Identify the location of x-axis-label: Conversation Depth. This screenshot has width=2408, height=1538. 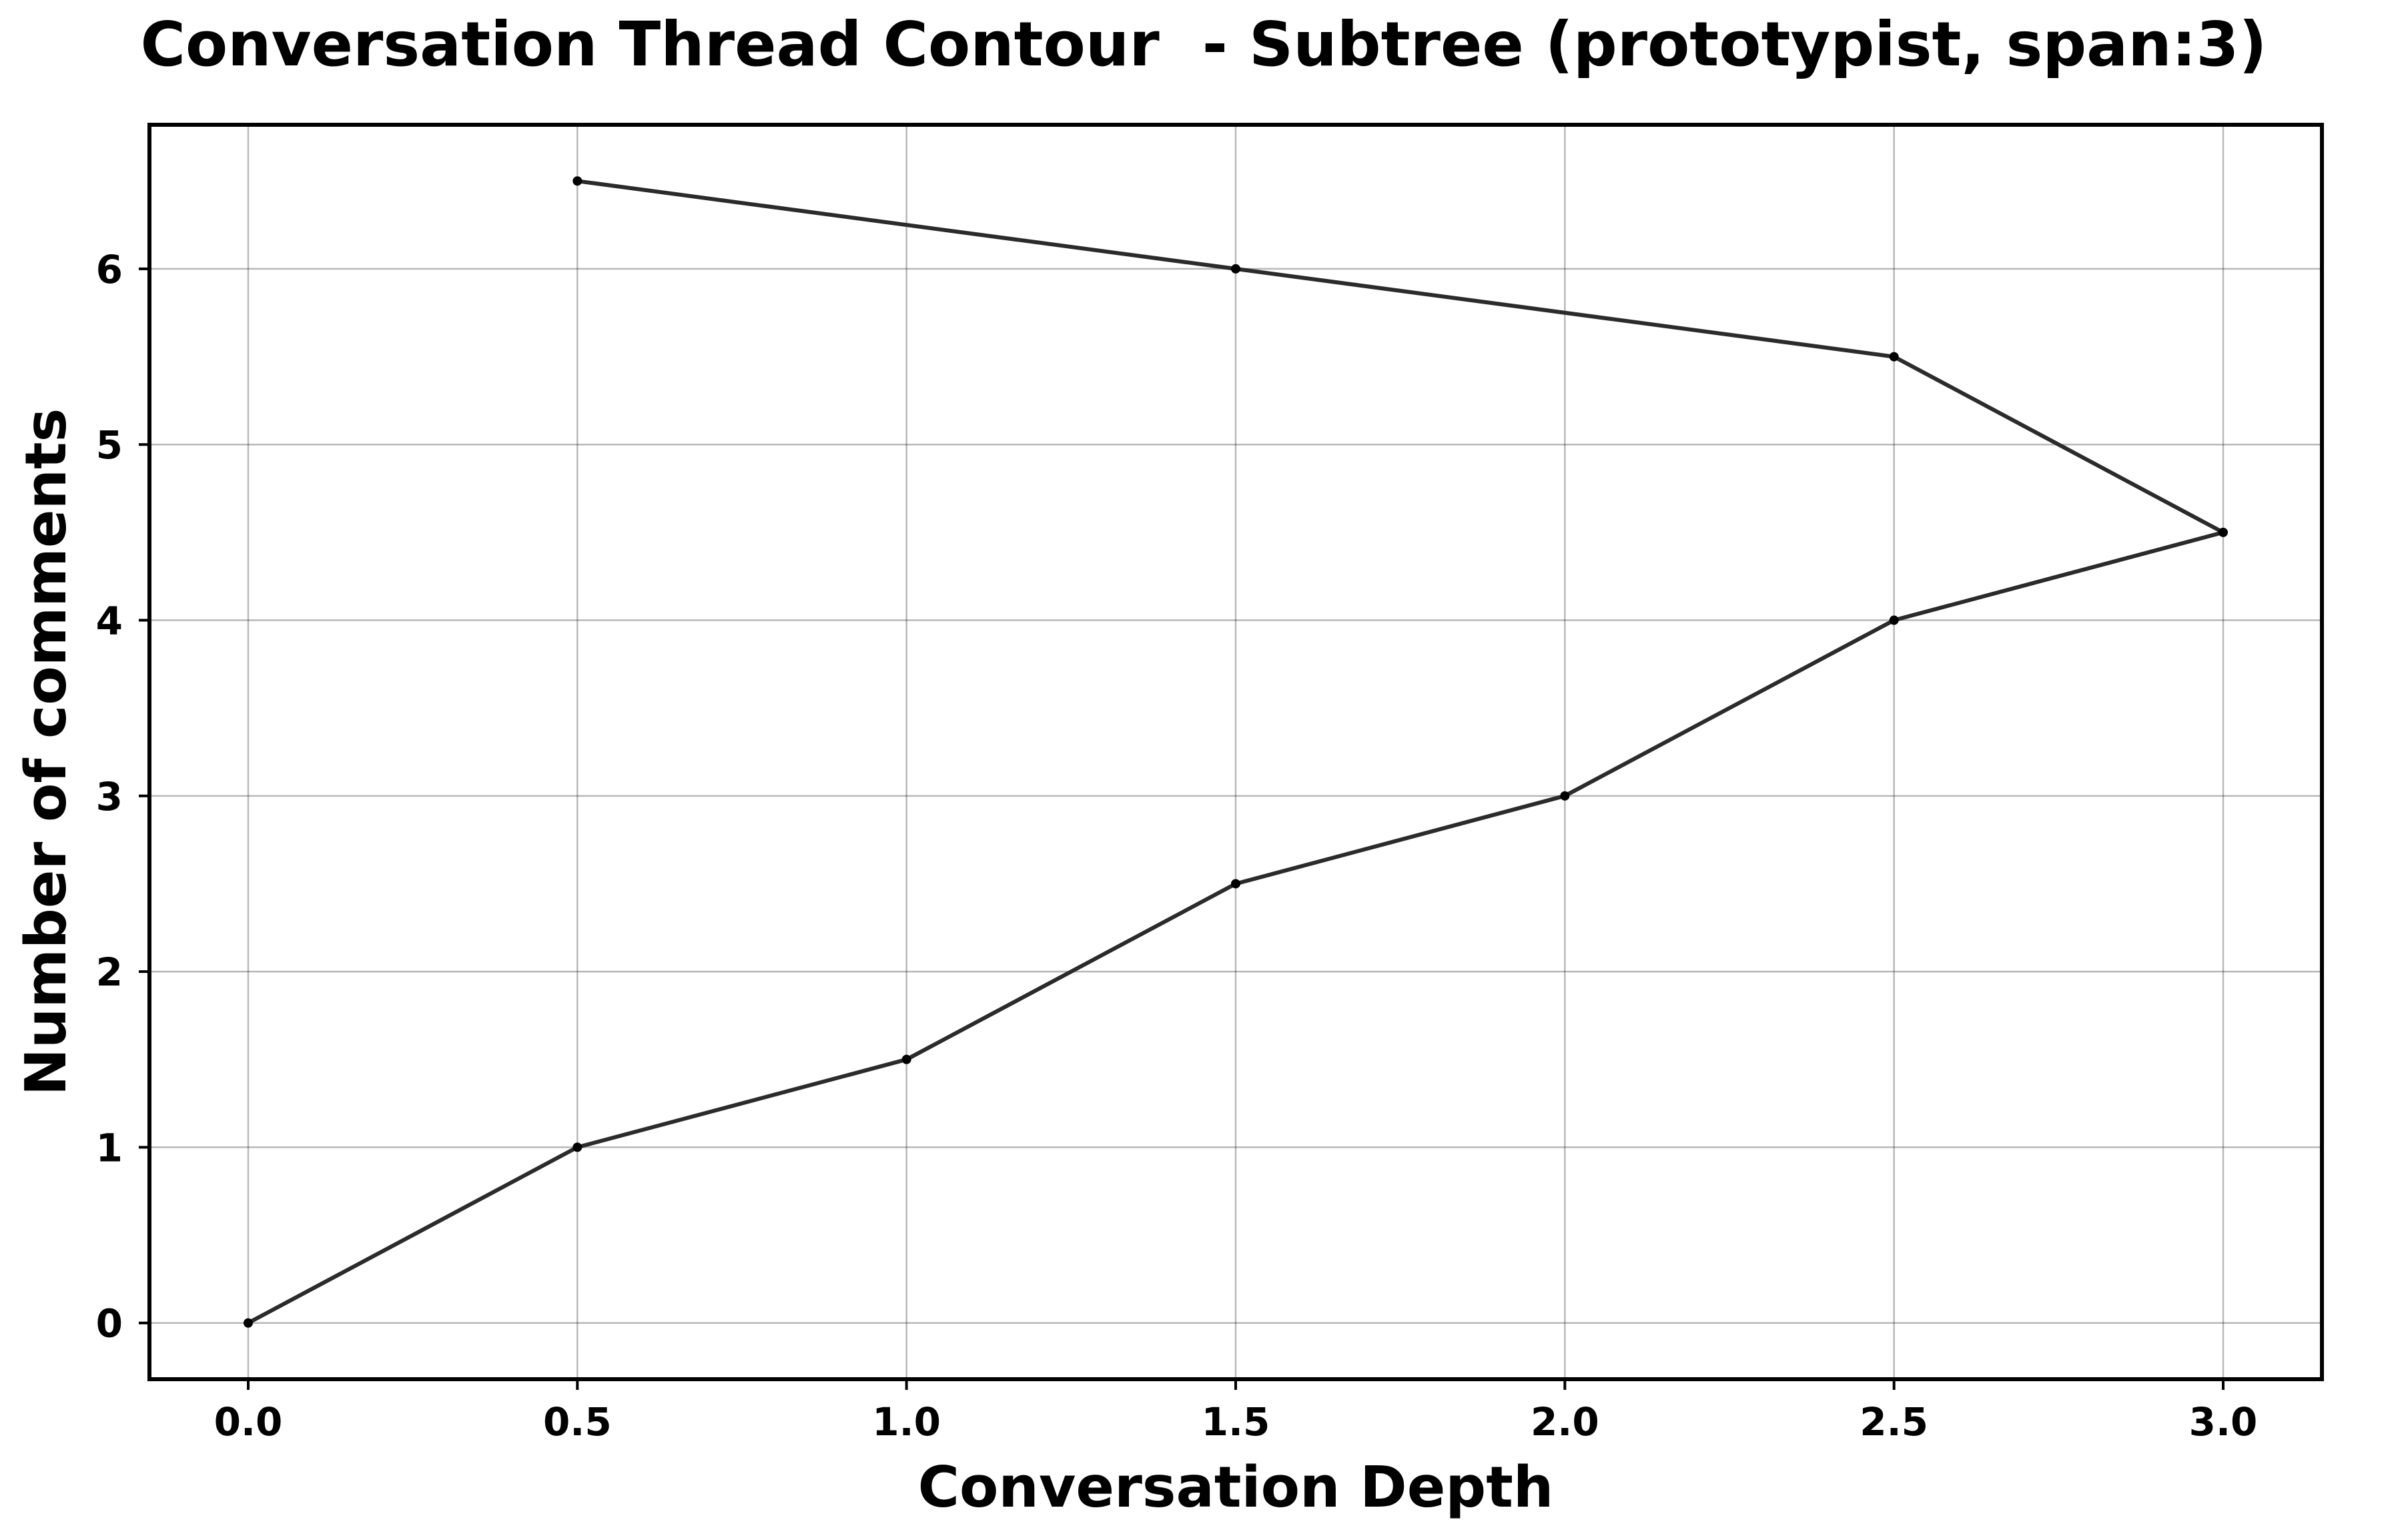
(1236, 1488).